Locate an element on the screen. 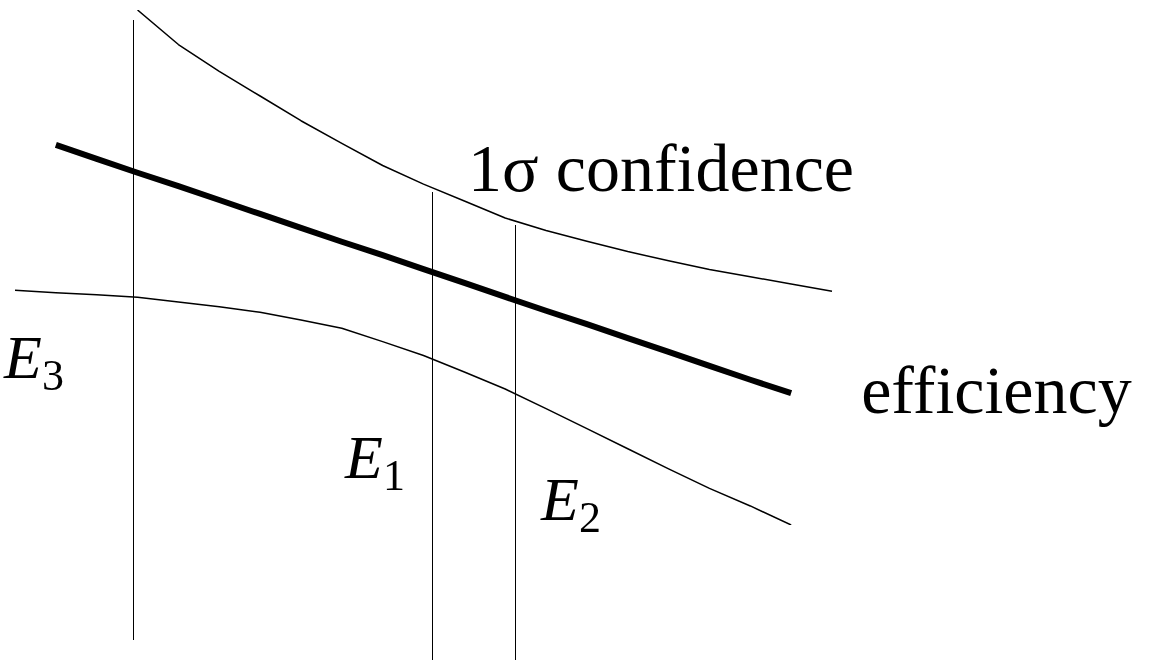  annotation: E$_{3}$ is located at coordinates (34, 361).